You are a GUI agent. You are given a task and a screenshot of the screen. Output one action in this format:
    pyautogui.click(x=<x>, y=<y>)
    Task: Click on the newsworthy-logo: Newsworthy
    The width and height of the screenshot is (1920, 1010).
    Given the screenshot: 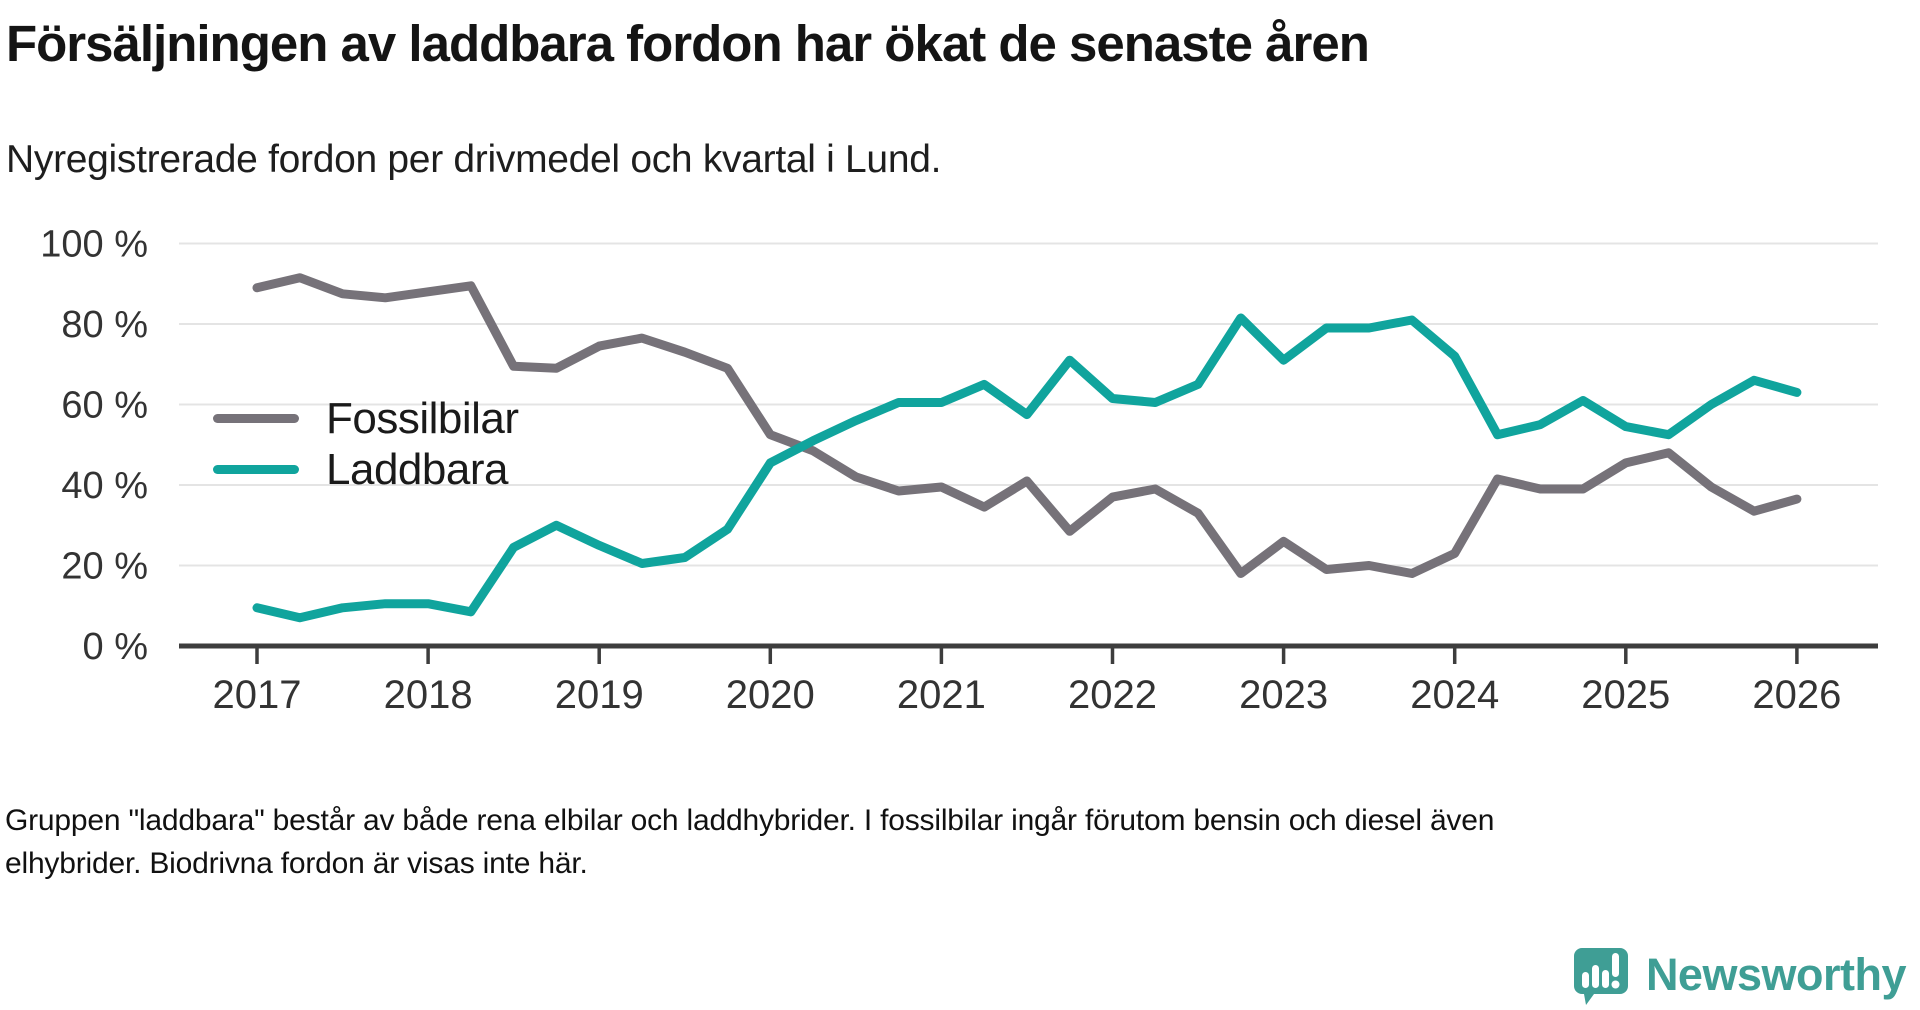 What is the action you would take?
    pyautogui.click(x=1738, y=975)
    